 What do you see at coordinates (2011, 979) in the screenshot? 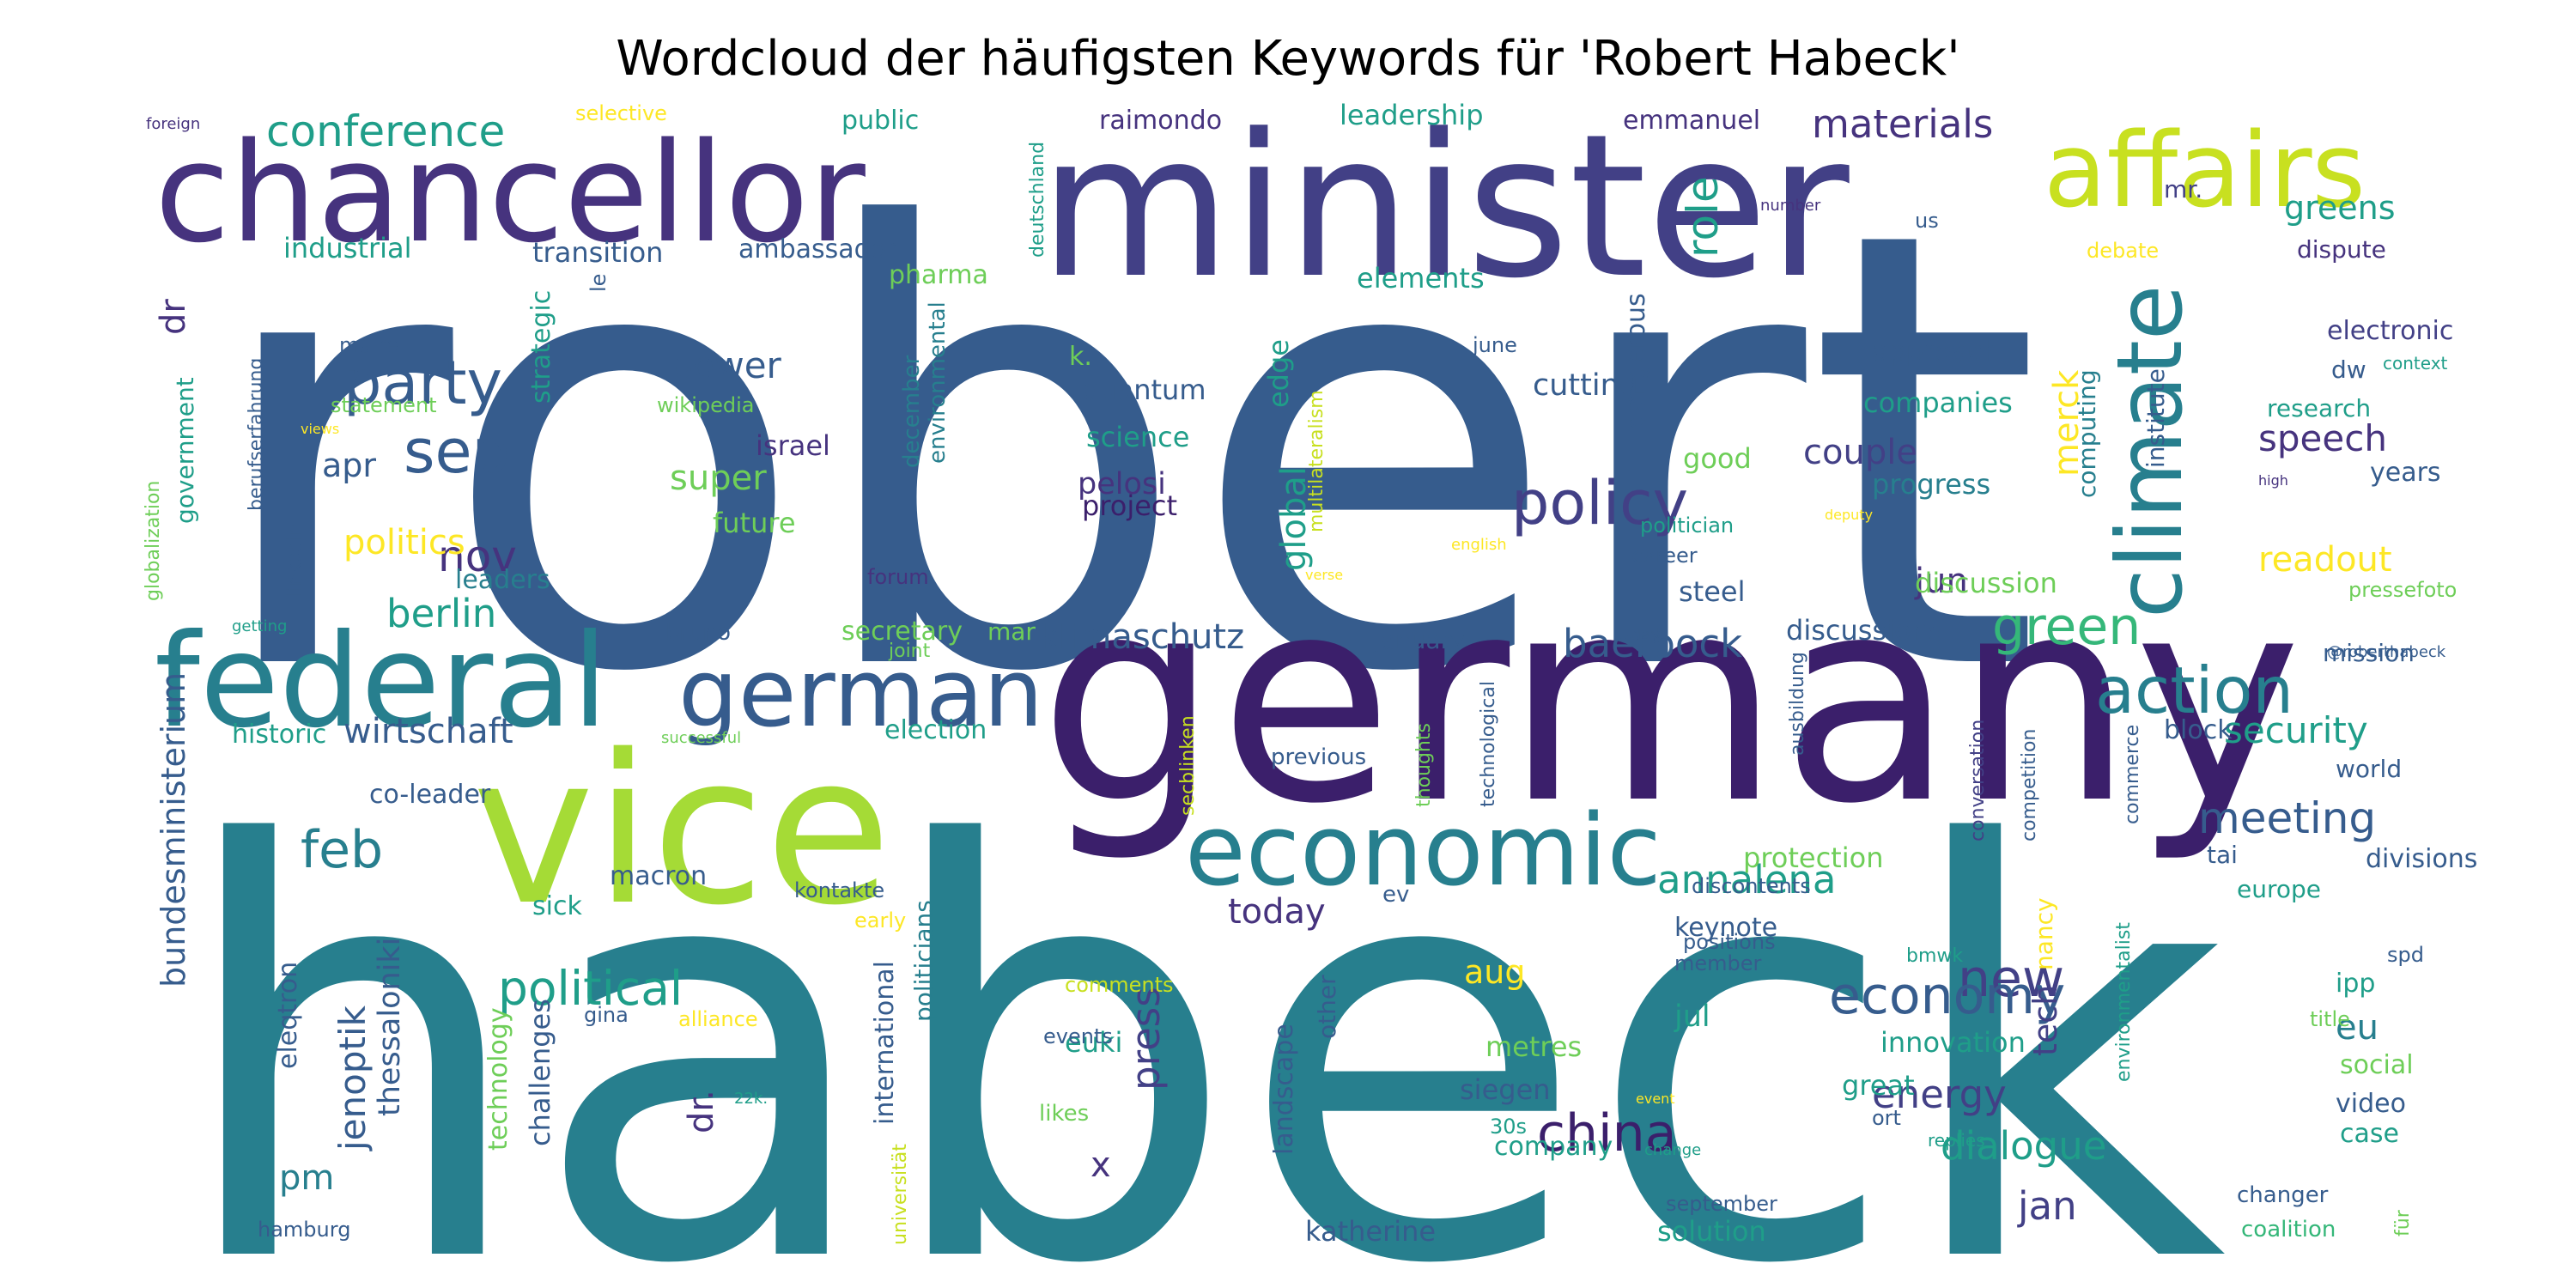
I see `word-16: new` at bounding box center [2011, 979].